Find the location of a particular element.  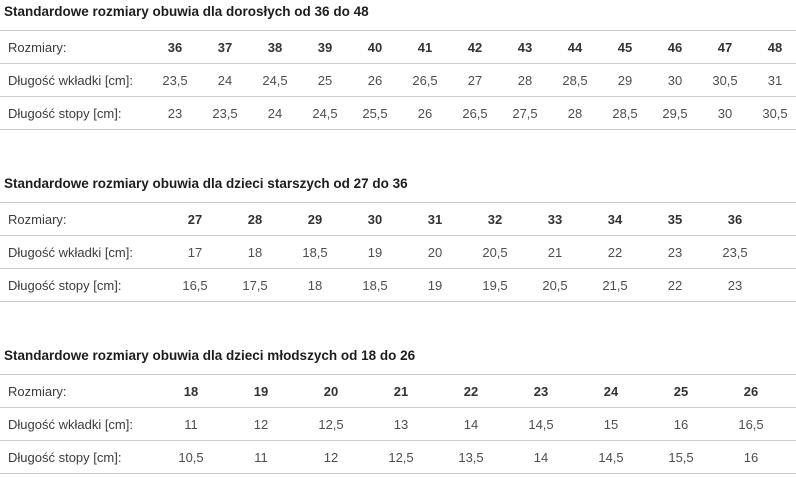

size-value: 18 is located at coordinates (191, 391).